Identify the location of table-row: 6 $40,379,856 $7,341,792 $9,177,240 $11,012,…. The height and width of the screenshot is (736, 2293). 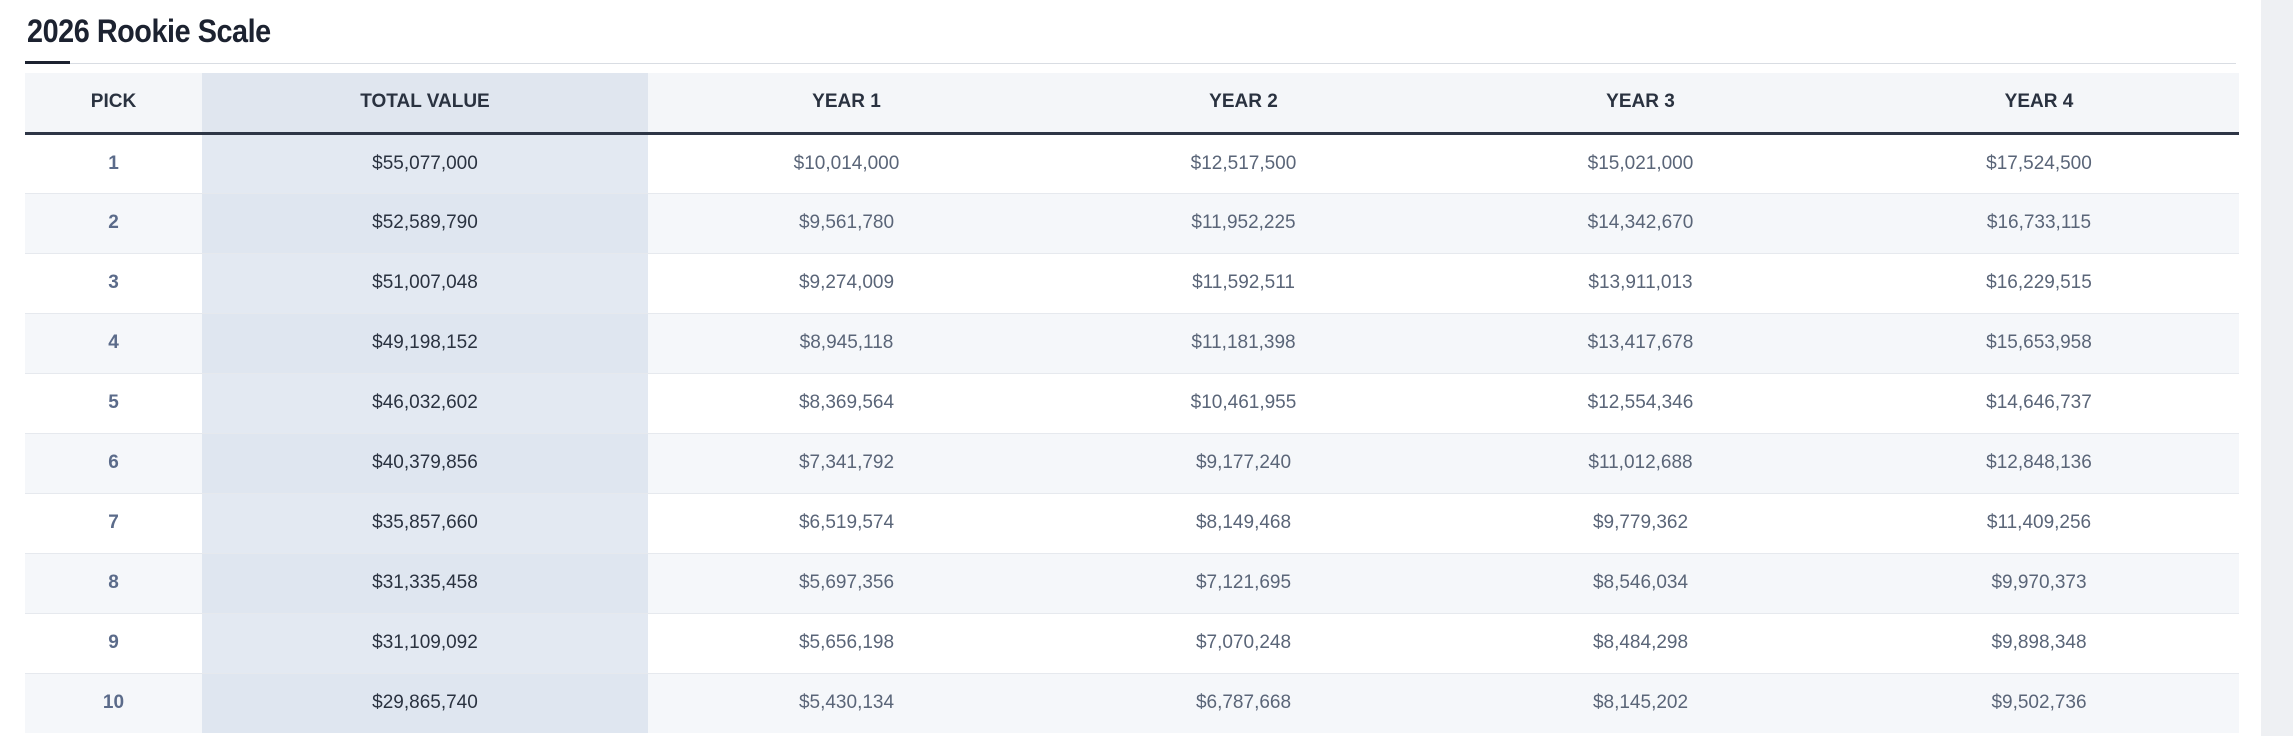
(1132, 462).